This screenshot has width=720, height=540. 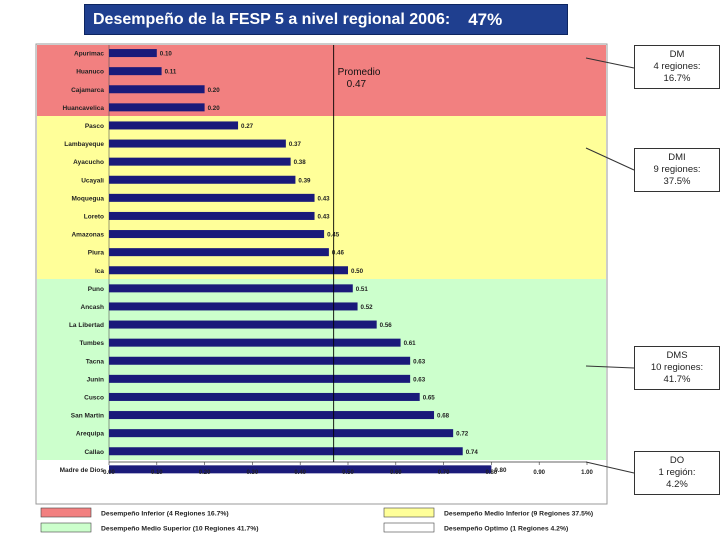 What do you see at coordinates (304, 180) in the screenshot?
I see `value-label: 0.39` at bounding box center [304, 180].